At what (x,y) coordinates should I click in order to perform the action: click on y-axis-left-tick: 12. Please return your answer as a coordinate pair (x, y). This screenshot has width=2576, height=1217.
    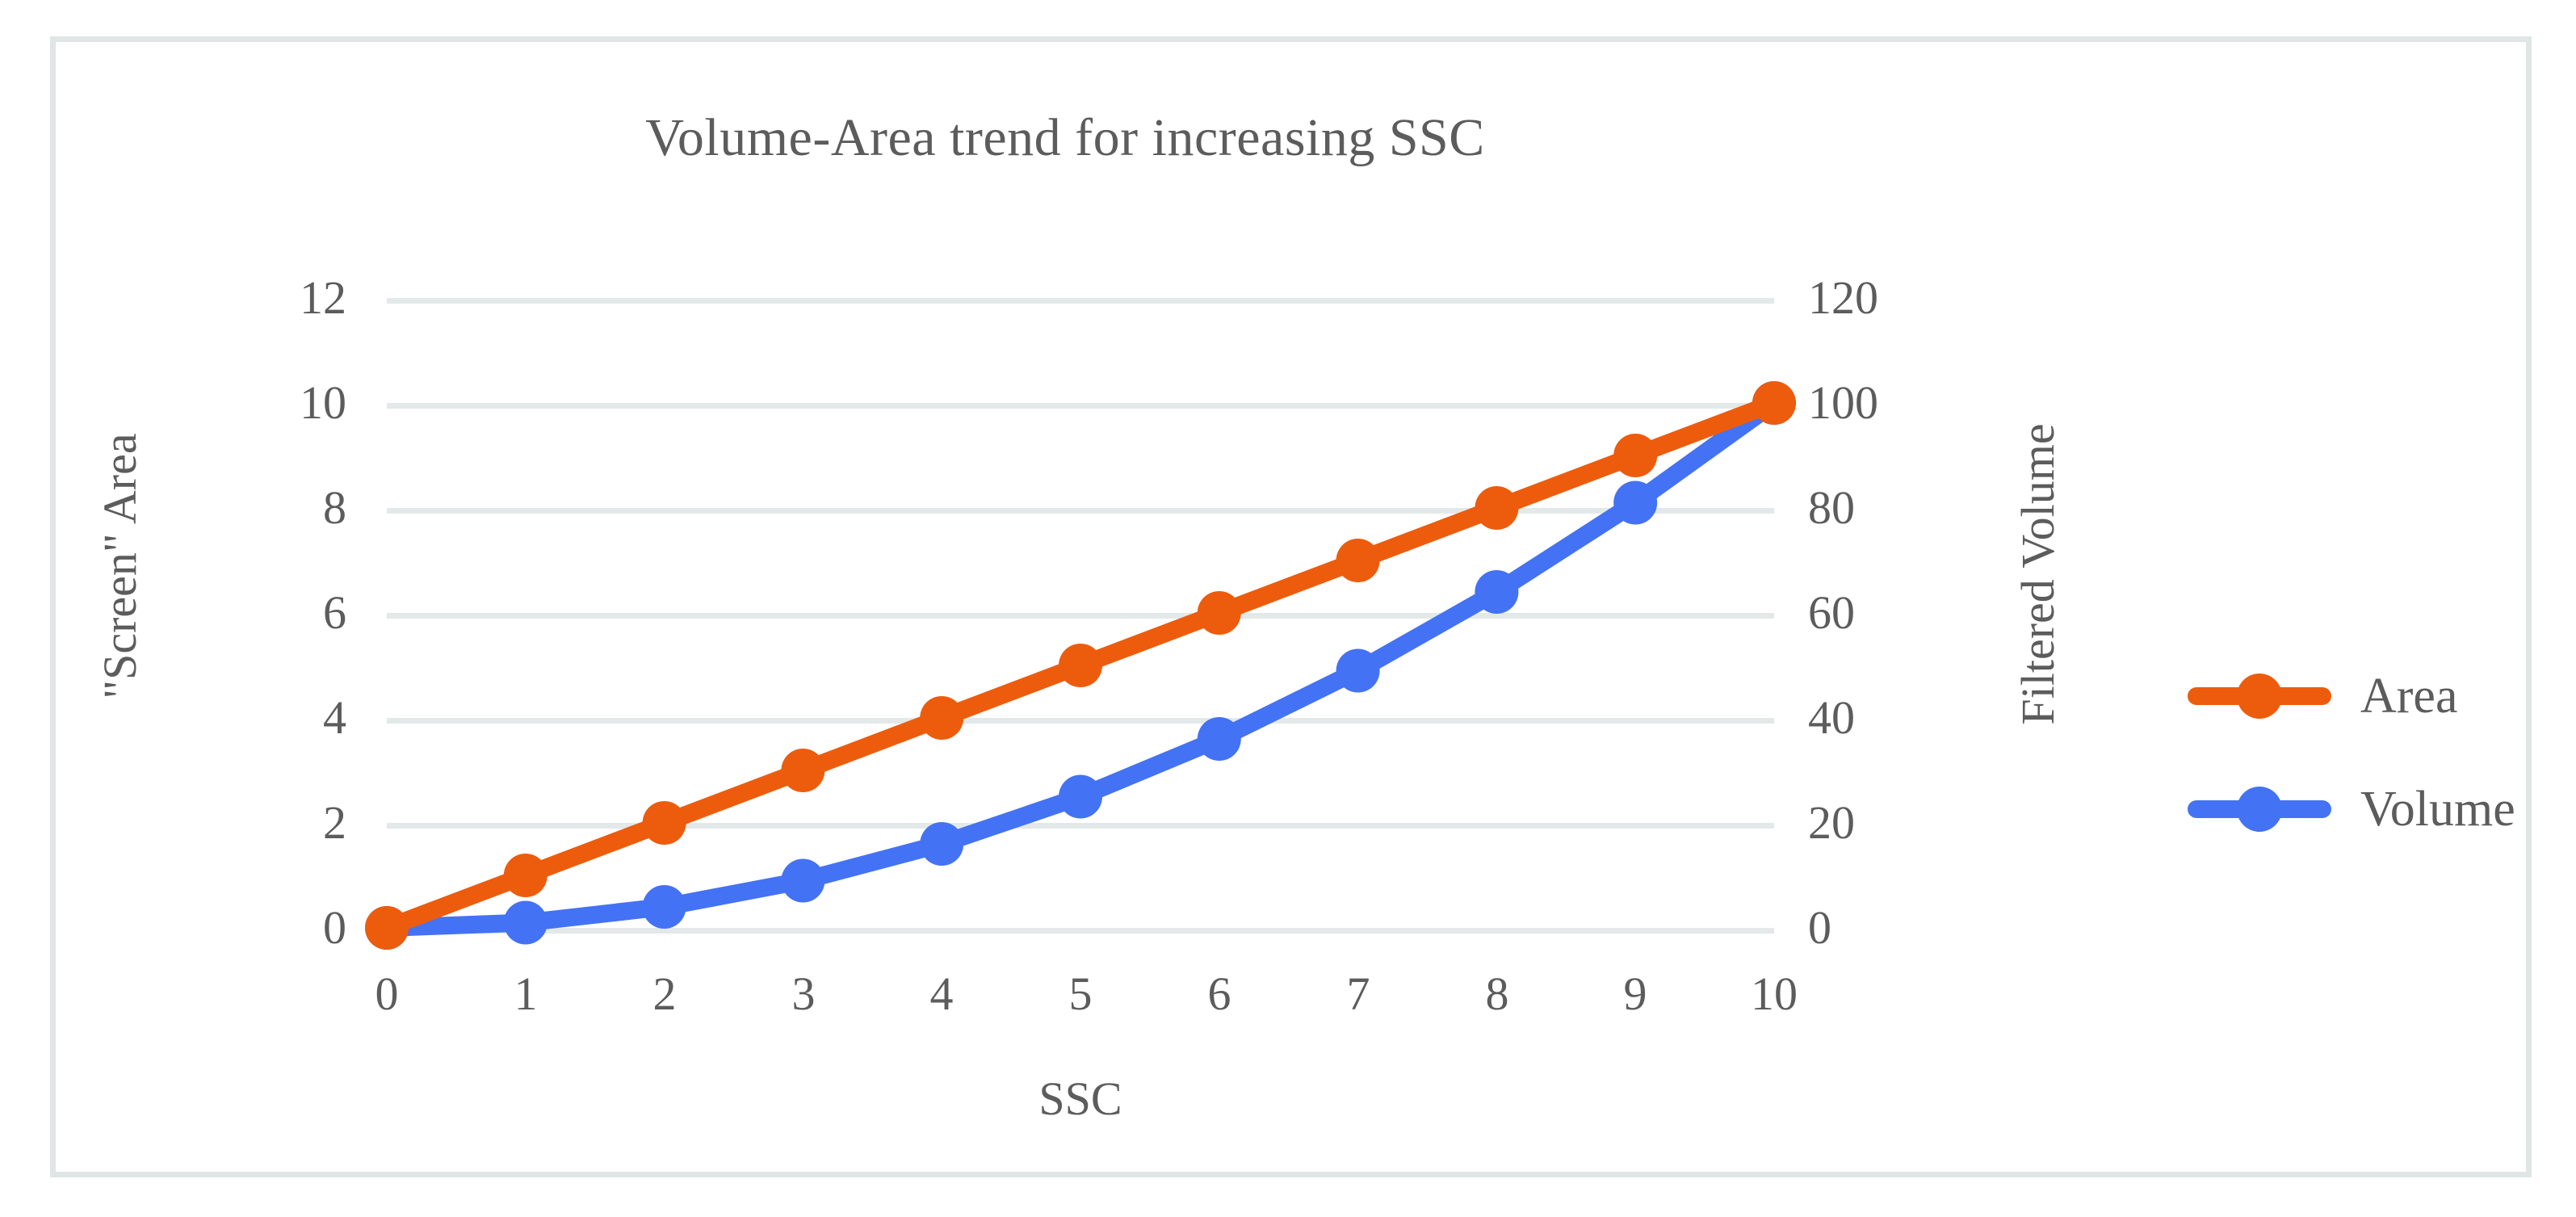
    Looking at the image, I should click on (323, 298).